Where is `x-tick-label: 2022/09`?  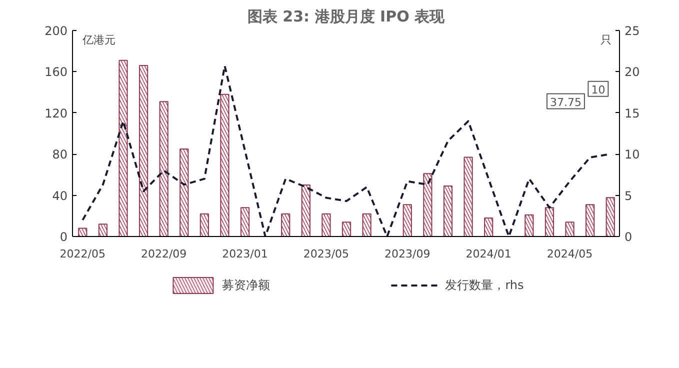 x-tick-label: 2022/09 is located at coordinates (163, 254).